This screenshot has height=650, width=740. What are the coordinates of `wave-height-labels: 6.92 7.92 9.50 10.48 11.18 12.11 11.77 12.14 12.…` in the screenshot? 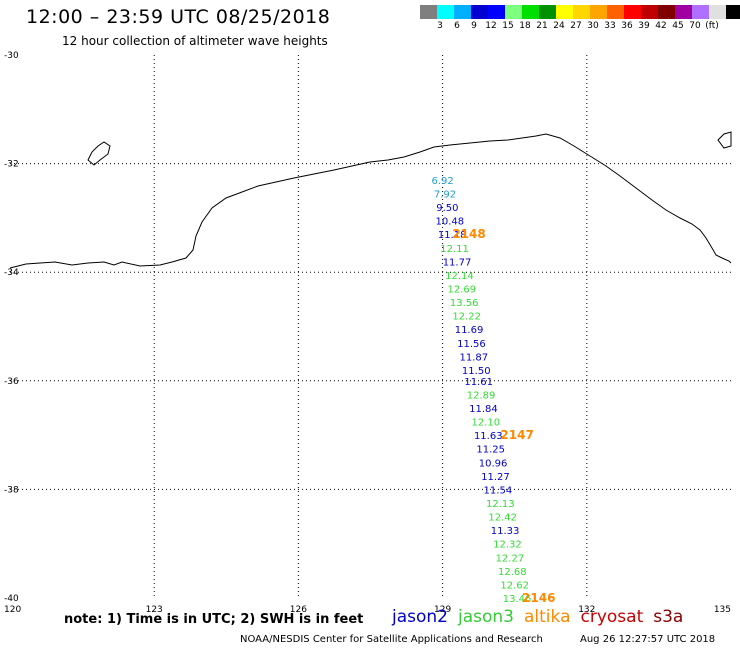 It's located at (493, 390).